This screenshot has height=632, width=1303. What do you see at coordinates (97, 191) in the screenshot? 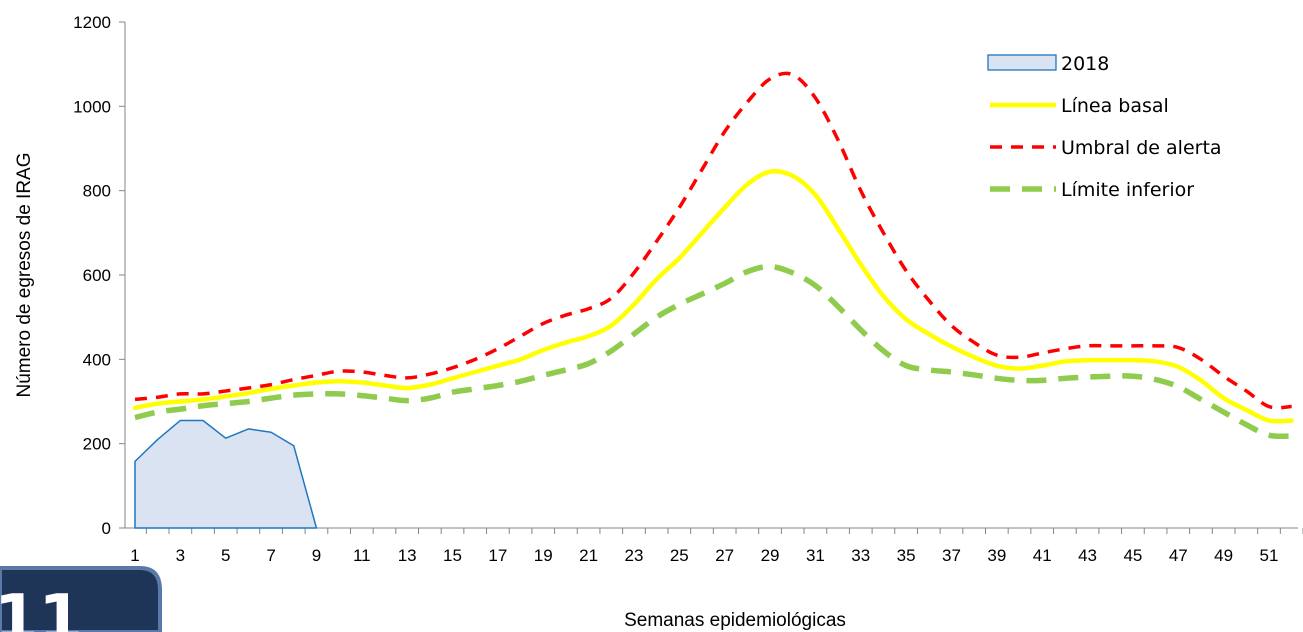
I see `y-tick-label: 800` at bounding box center [97, 191].